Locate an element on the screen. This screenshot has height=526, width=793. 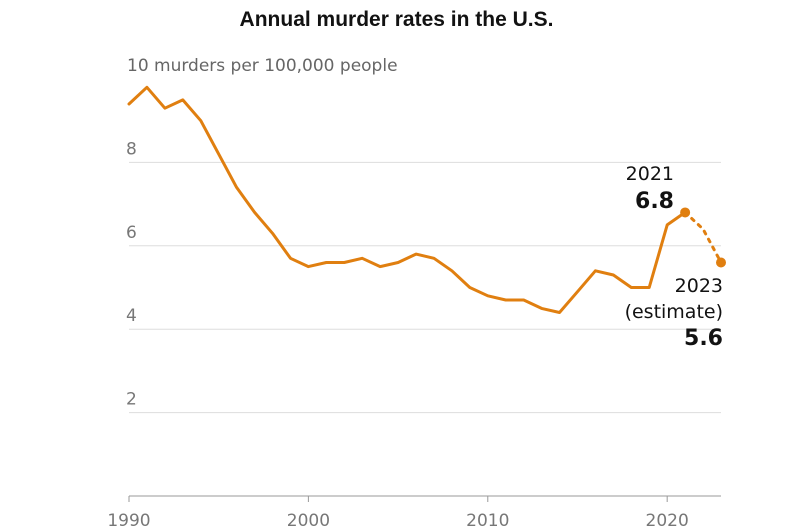
x-tick-label: 1990 is located at coordinates (128, 518).